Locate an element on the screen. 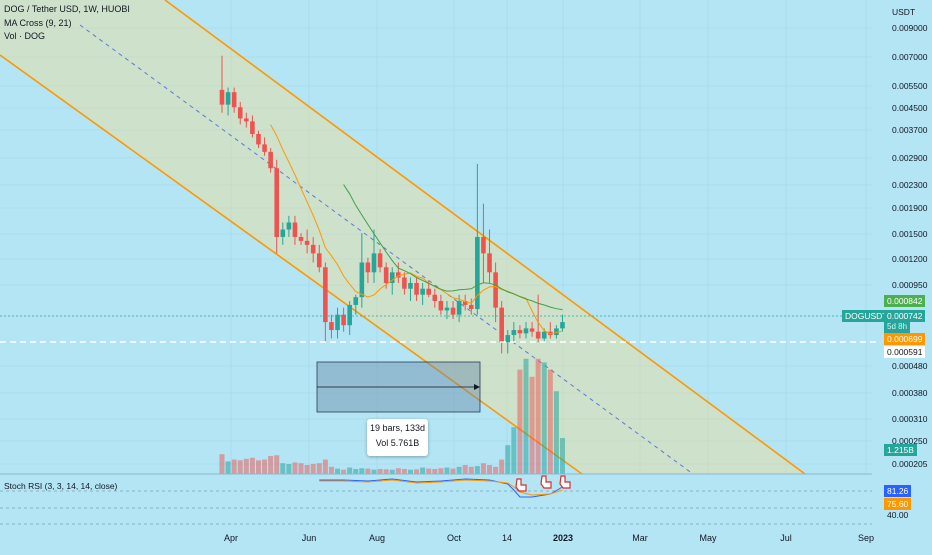 This screenshot has width=932, height=555. volume-tag: 1.215B is located at coordinates (900, 450).